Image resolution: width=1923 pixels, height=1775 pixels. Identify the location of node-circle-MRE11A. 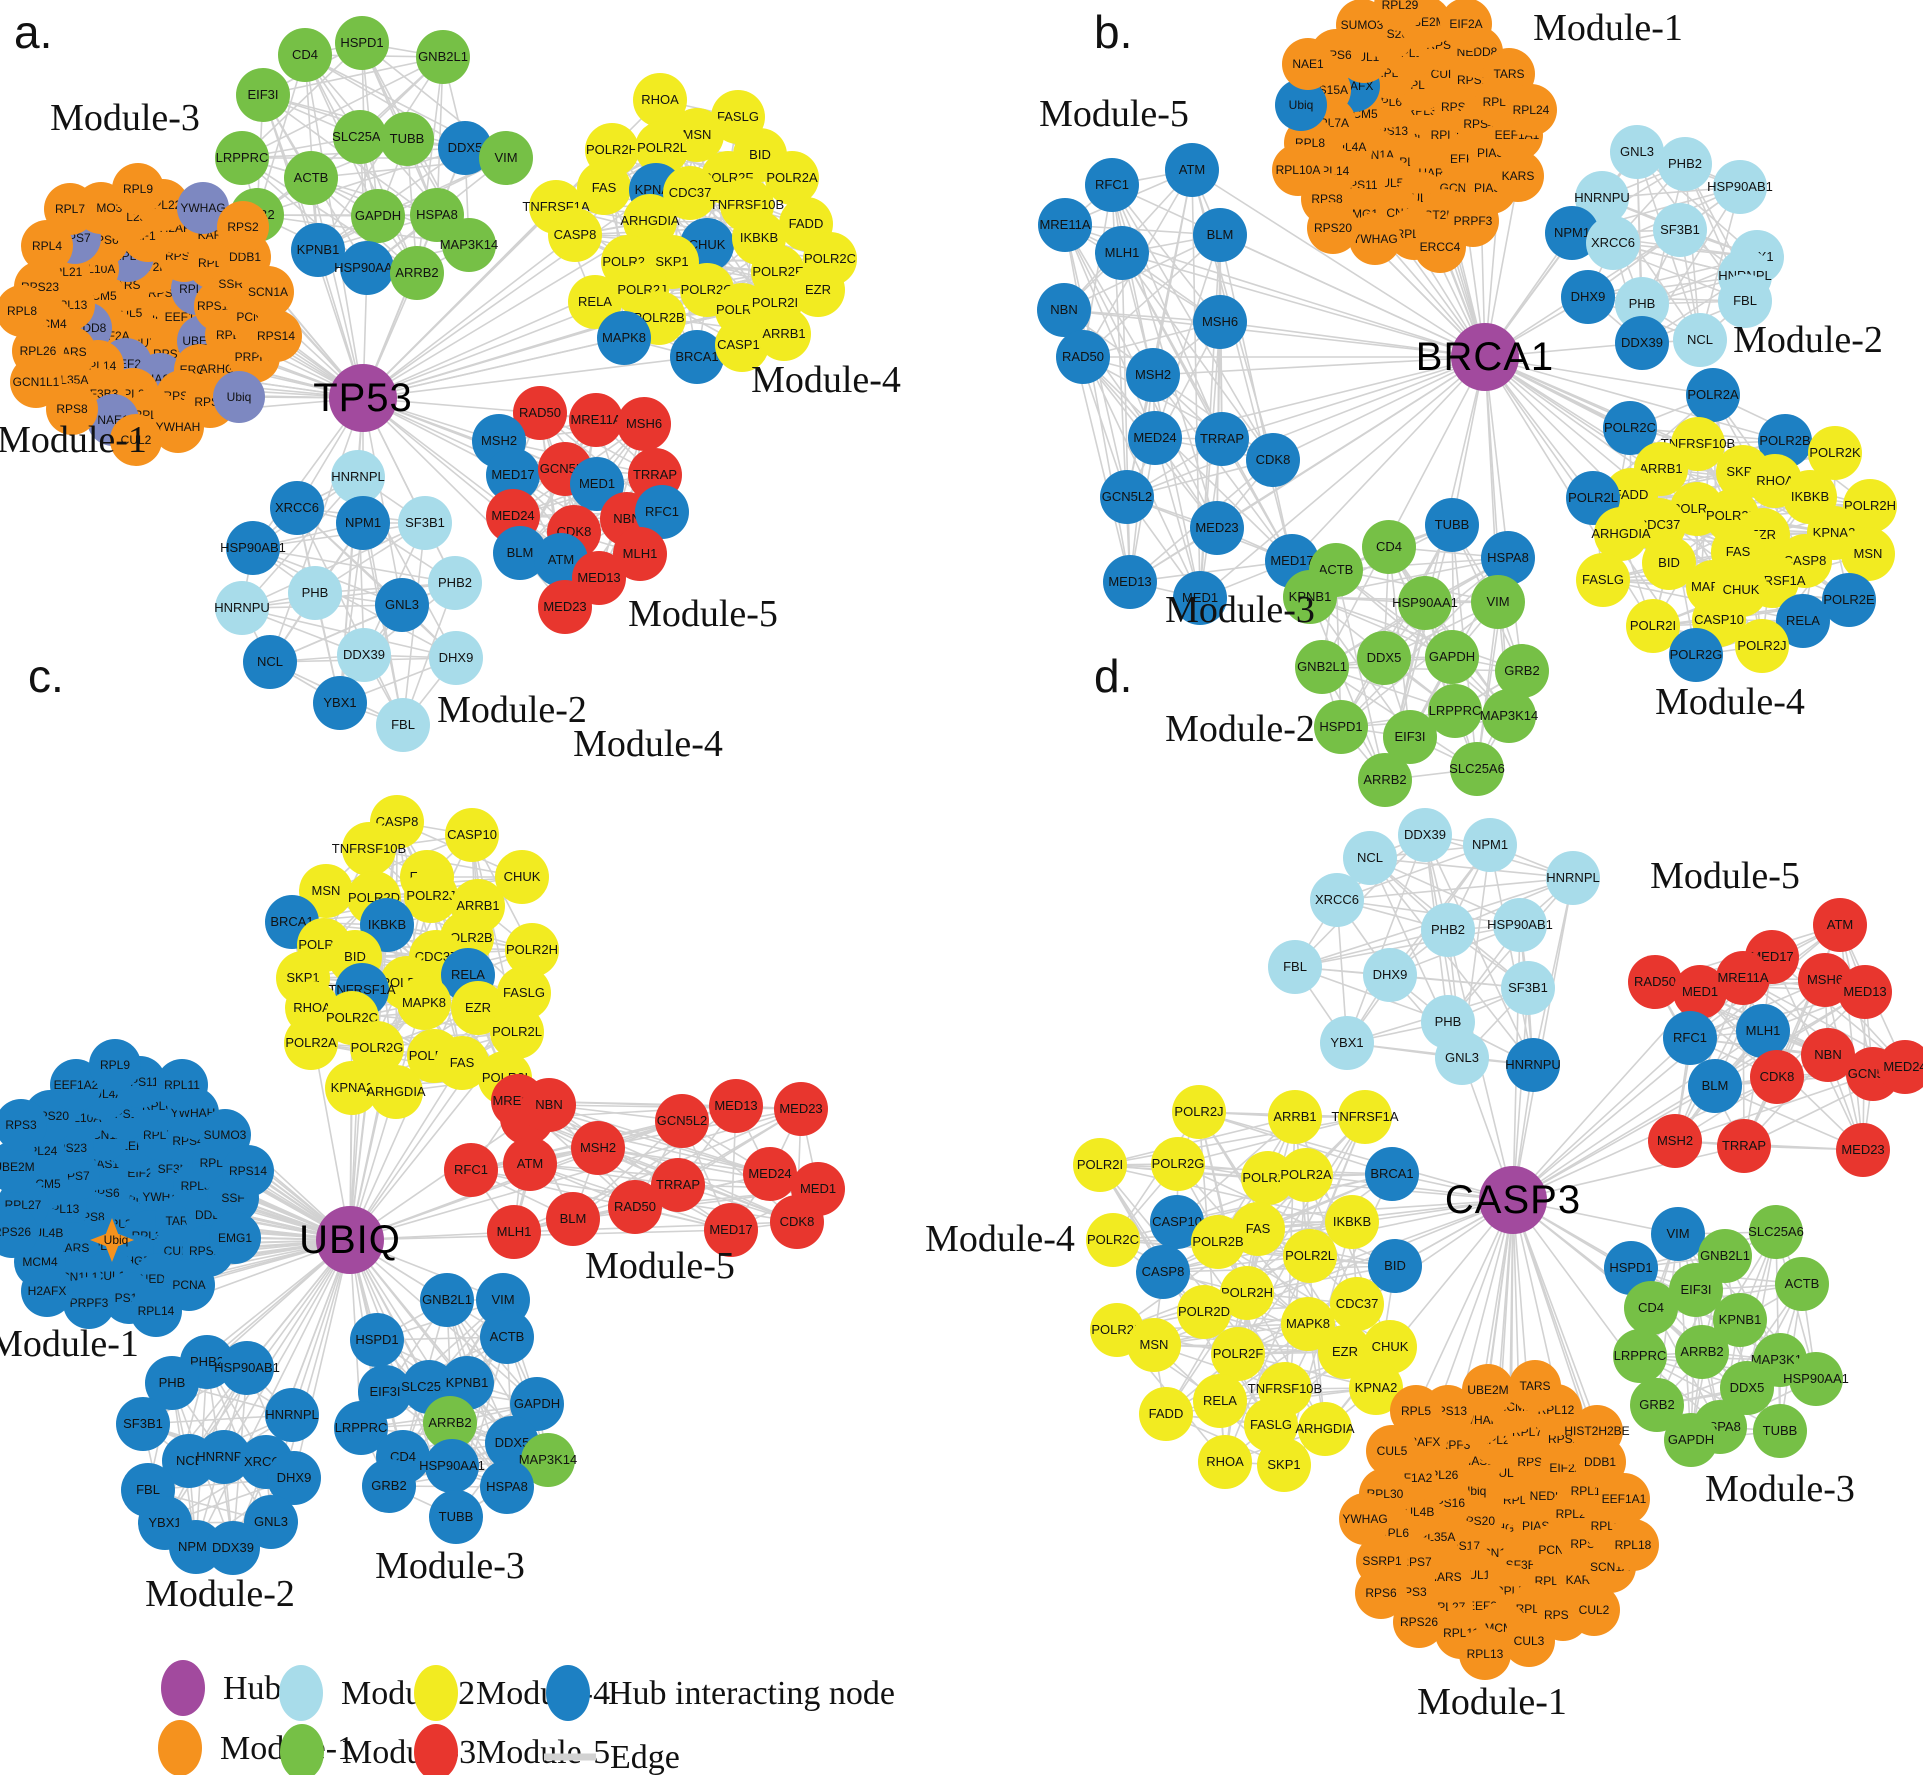
(1065, 225).